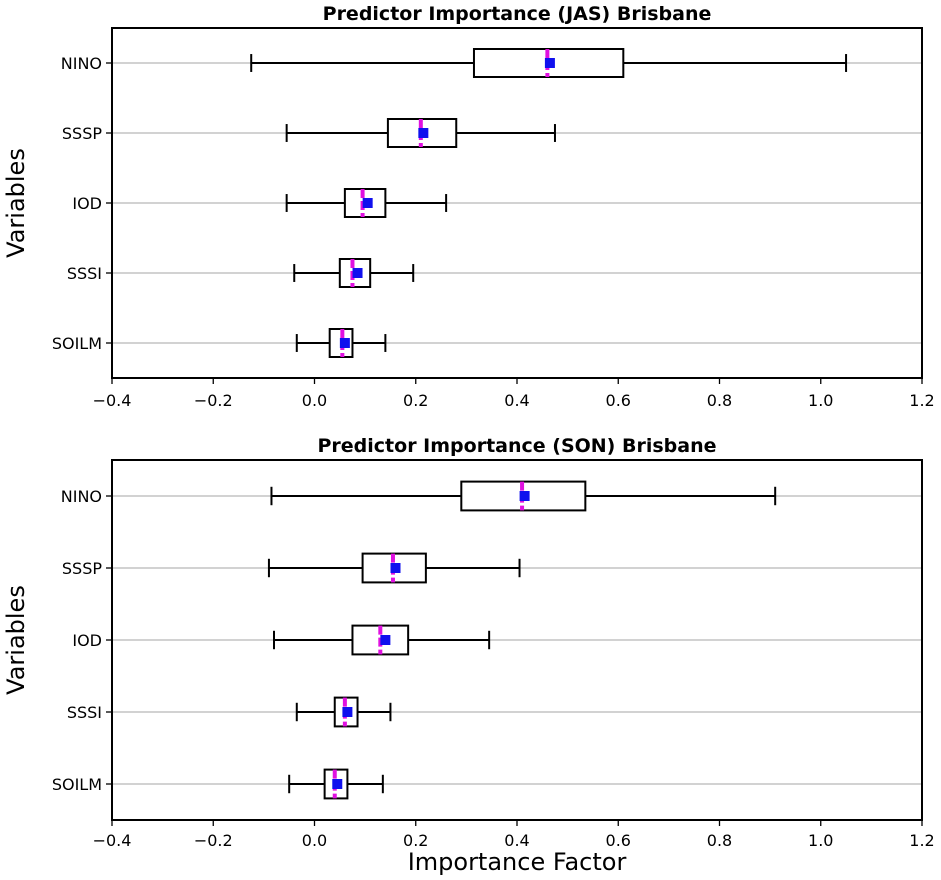 This screenshot has width=941, height=880. Describe the element at coordinates (517, 862) in the screenshot. I see `x-axis-label: Importance Factor` at that location.